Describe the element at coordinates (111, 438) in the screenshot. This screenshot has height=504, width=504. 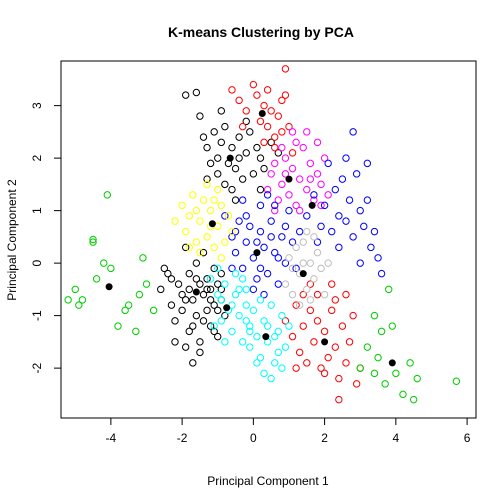
I see `x-tick-label: -4` at that location.